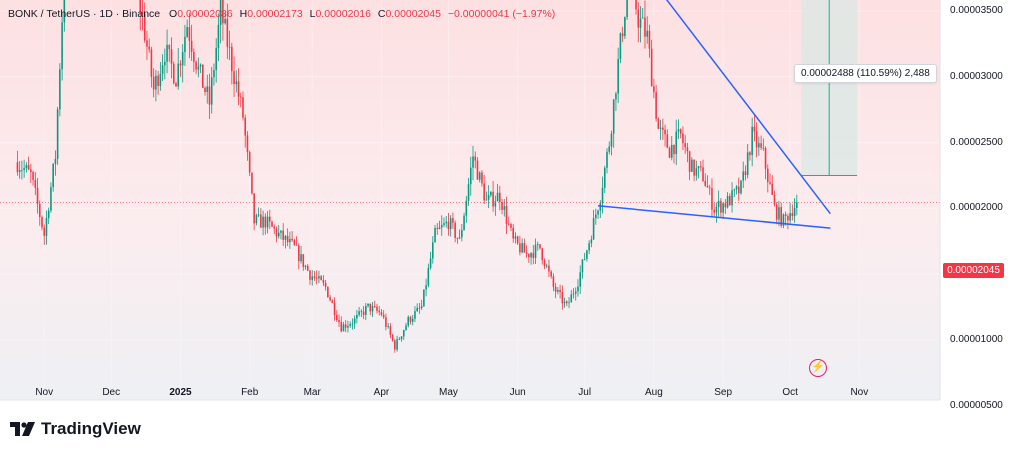 The width and height of the screenshot is (1023, 454). Describe the element at coordinates (653, 392) in the screenshot. I see `time-tick-label: Aug` at that location.